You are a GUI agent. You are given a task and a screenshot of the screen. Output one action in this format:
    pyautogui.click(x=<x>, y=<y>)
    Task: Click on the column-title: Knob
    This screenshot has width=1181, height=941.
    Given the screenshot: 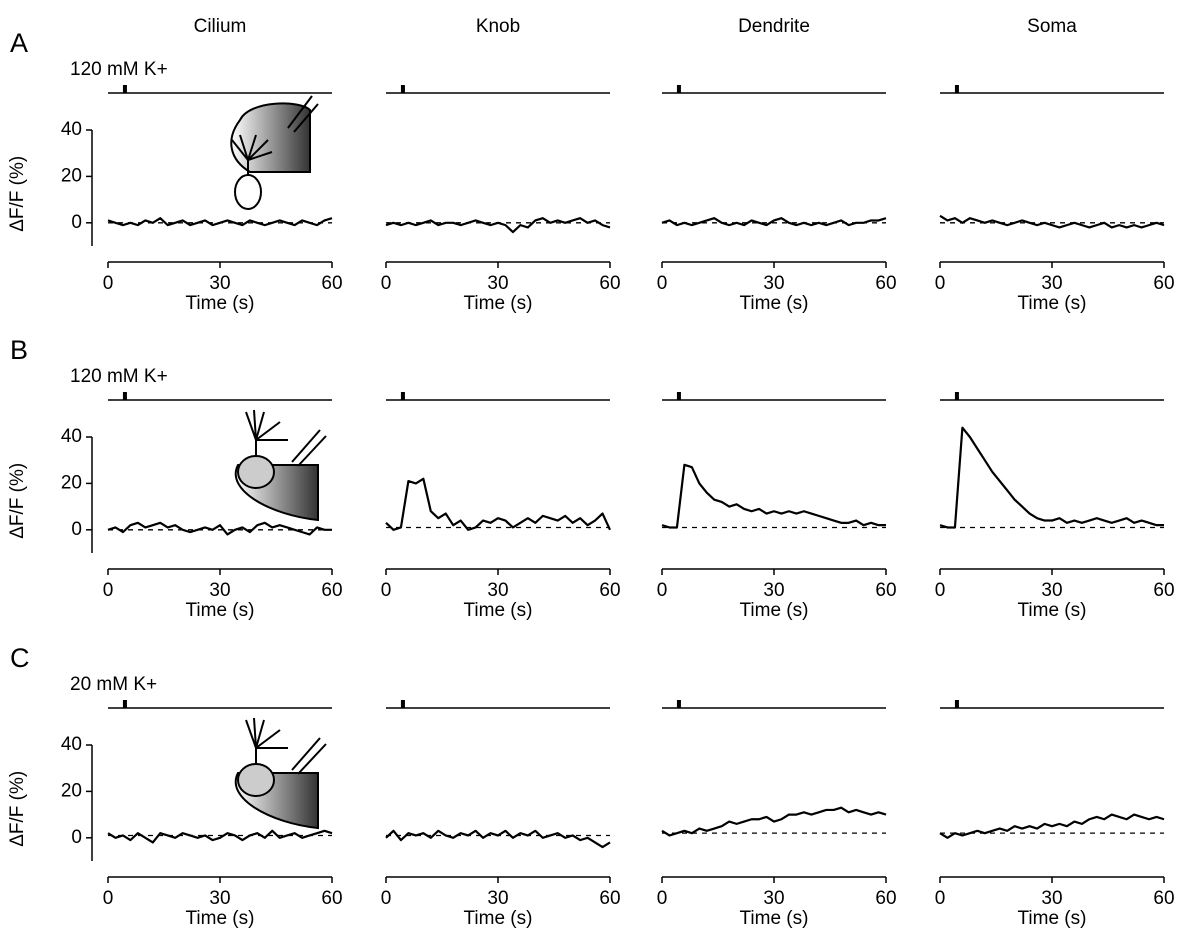 What is the action you would take?
    pyautogui.click(x=498, y=26)
    